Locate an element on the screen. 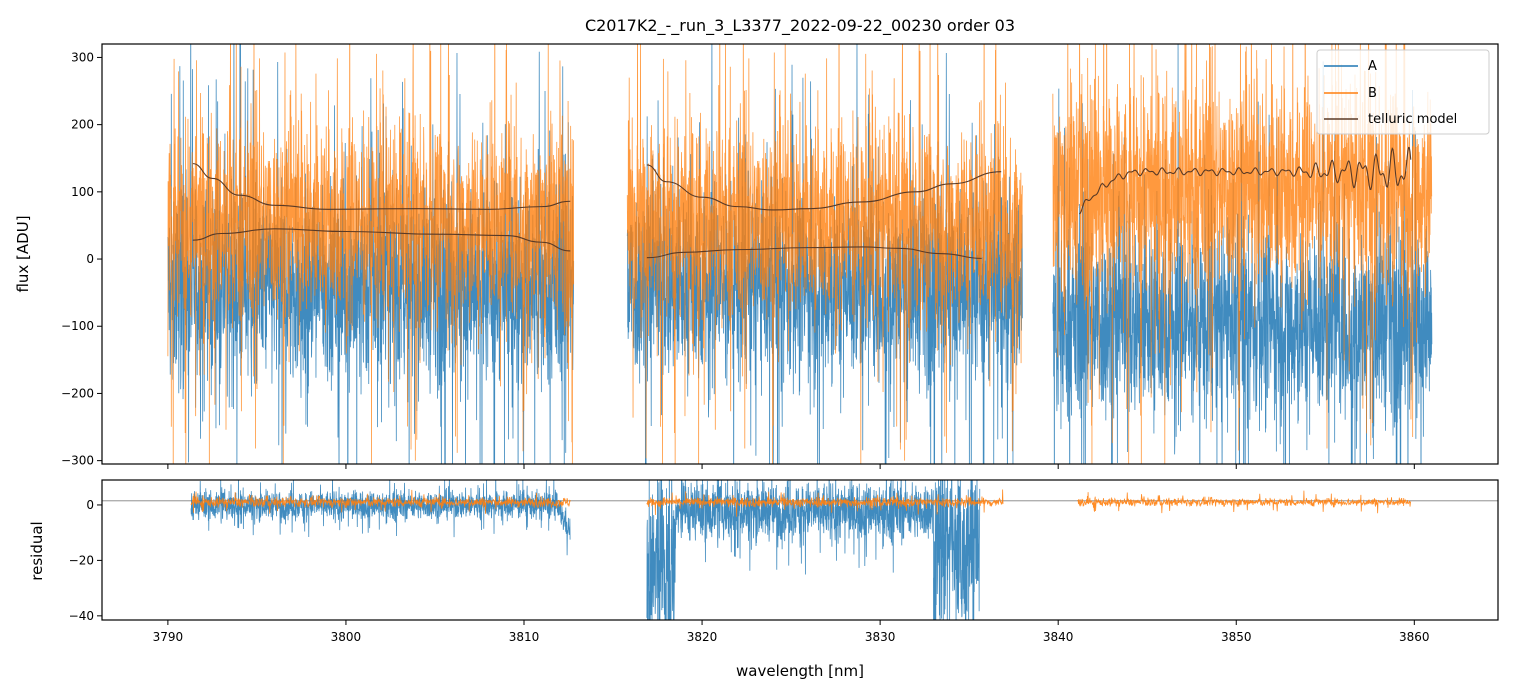  top-y-tick-label: −300 is located at coordinates (77, 461).